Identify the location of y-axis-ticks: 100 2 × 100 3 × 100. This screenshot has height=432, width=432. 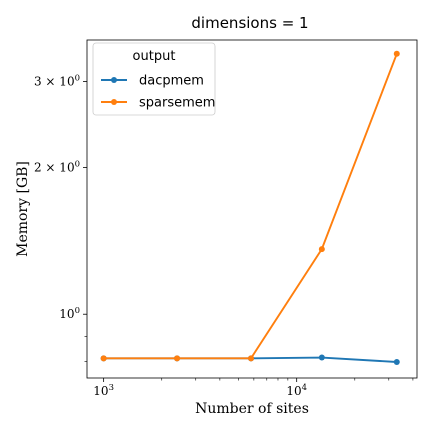
(60, 218).